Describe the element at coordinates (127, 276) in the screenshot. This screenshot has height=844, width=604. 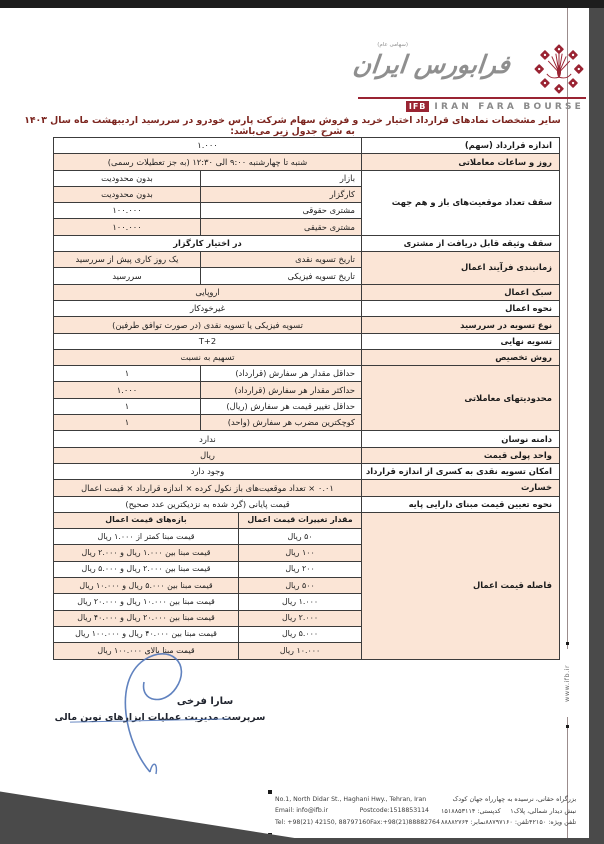
I see `cell-value: سررسید` at that location.